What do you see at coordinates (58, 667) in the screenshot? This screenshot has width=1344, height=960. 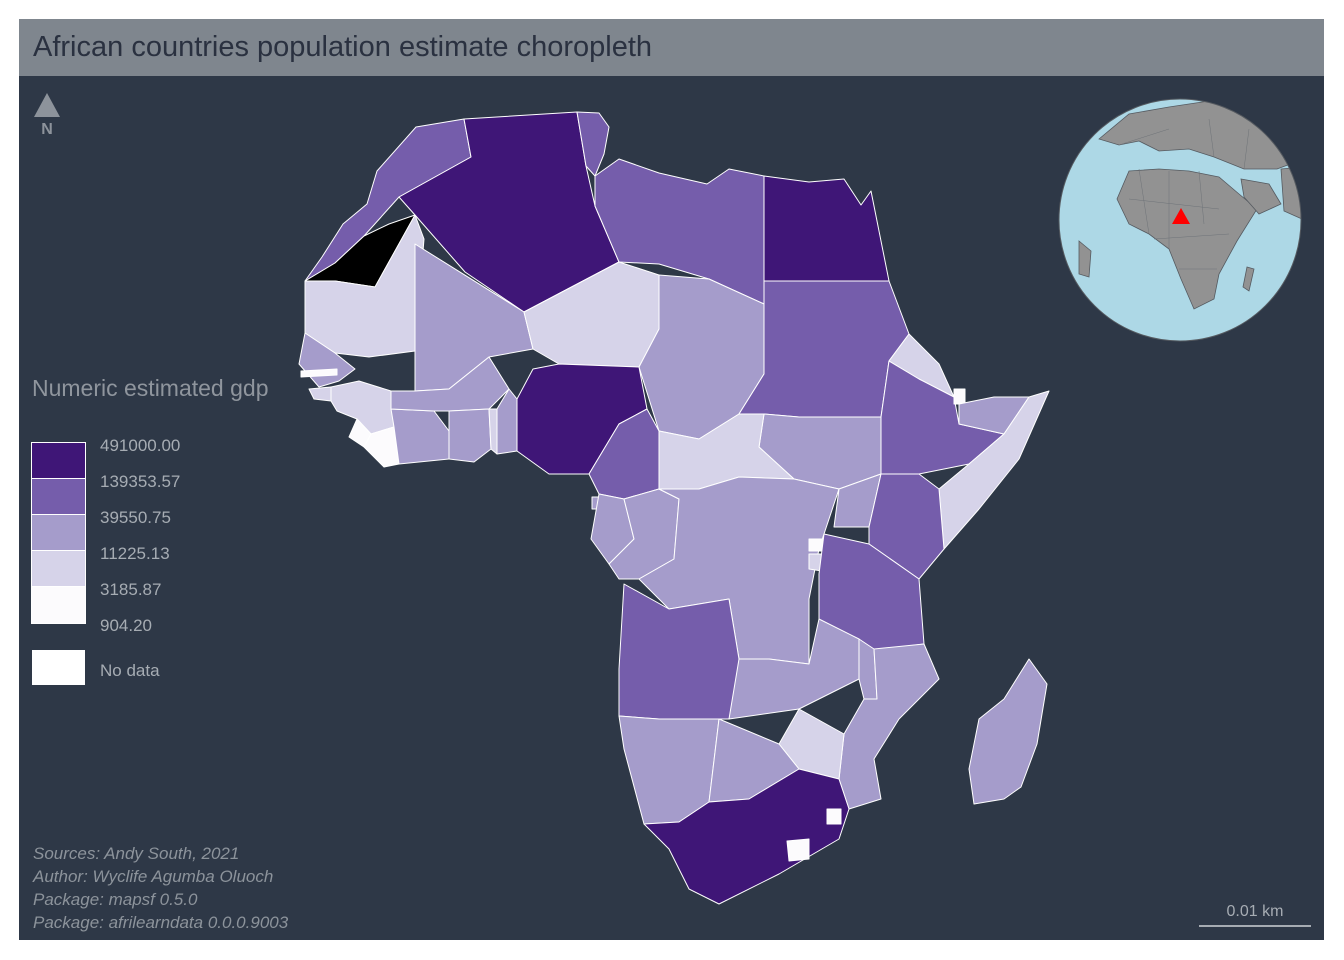 I see `legend-no-data-box` at bounding box center [58, 667].